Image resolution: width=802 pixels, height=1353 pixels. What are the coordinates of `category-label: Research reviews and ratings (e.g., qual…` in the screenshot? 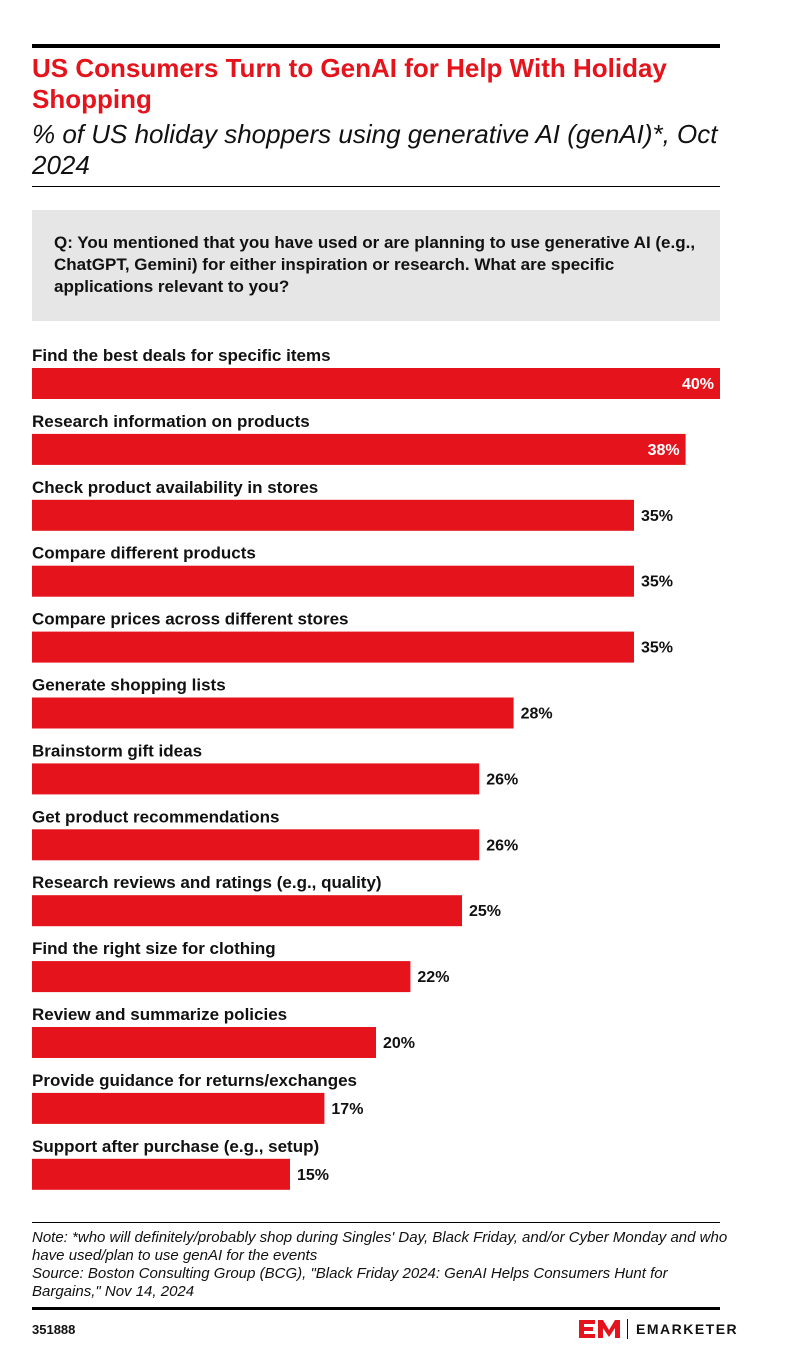 It's located at (207, 882).